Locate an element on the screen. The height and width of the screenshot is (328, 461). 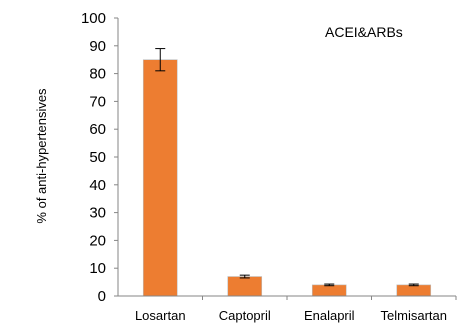
x-tick-label: Enalapril is located at coordinates (329, 315).